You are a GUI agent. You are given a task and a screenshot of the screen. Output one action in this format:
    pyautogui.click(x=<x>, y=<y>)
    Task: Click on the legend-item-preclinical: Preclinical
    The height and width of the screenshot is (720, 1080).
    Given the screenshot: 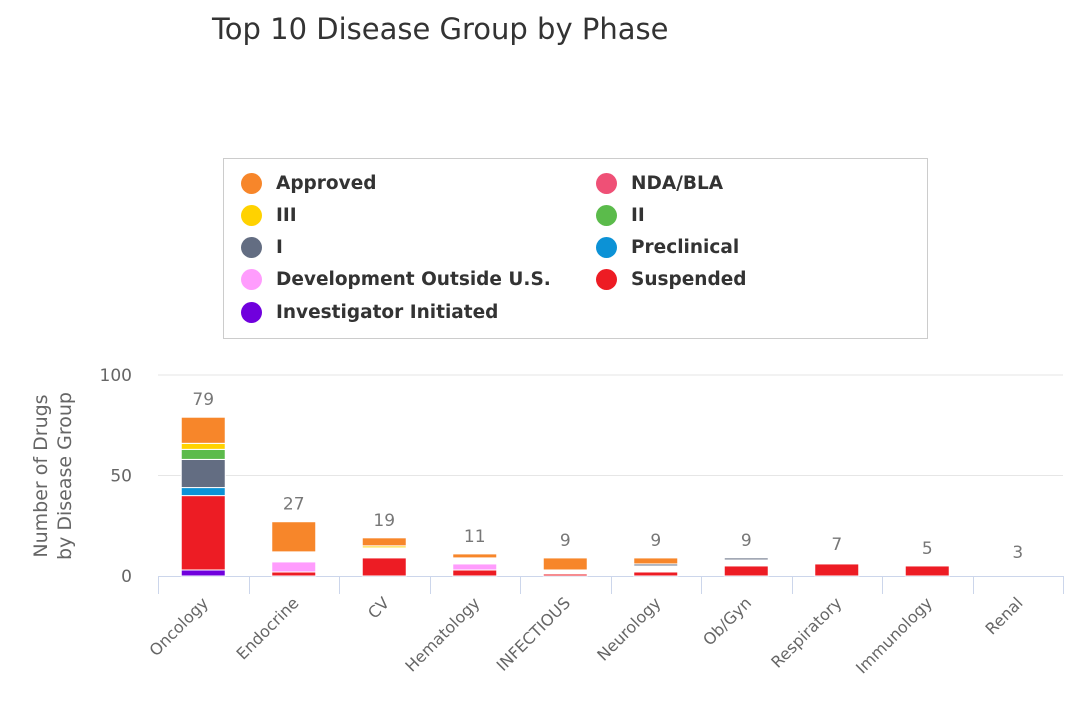 What is the action you would take?
    pyautogui.click(x=667, y=248)
    